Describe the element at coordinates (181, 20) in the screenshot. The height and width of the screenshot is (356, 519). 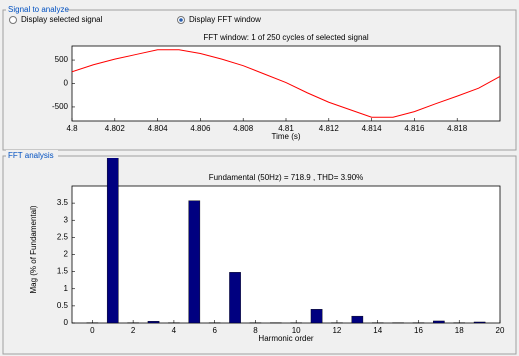
I see `radio-dot` at that location.